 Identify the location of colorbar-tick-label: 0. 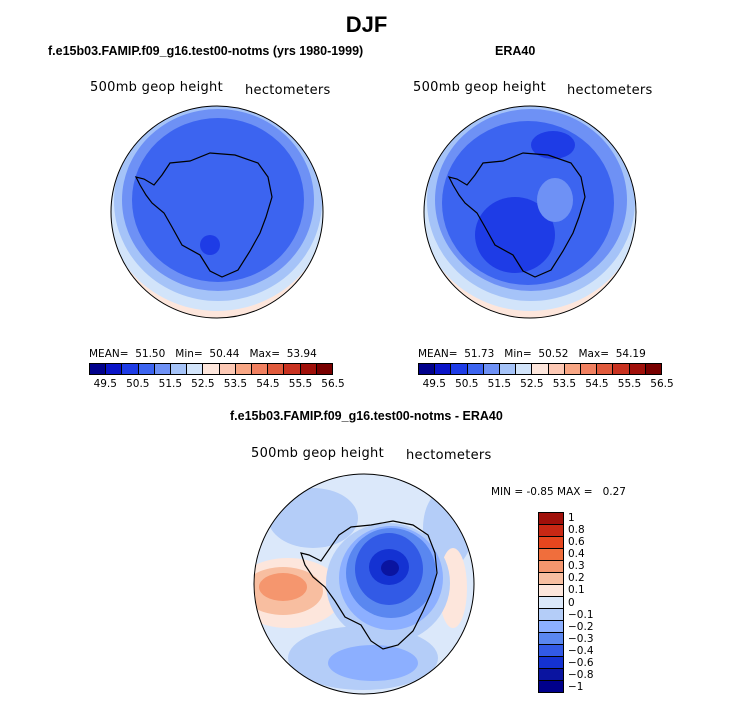
(571, 602).